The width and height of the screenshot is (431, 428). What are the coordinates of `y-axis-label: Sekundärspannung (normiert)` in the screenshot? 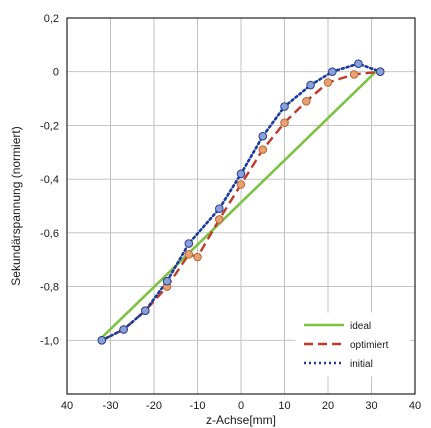 It's located at (16, 205).